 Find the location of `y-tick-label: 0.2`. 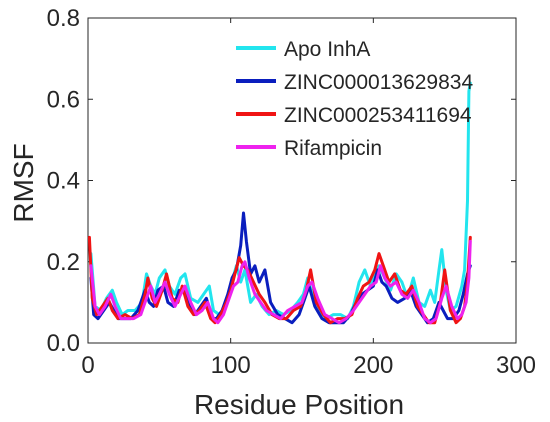

y-tick-label: 0.2 is located at coordinates (63, 262).